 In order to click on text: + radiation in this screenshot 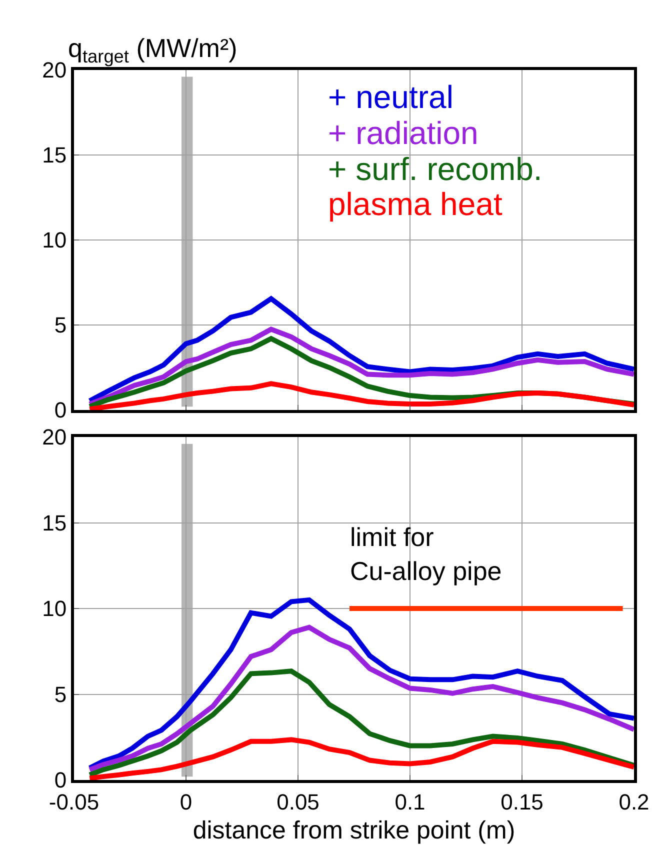, I will do `click(403, 133)`.